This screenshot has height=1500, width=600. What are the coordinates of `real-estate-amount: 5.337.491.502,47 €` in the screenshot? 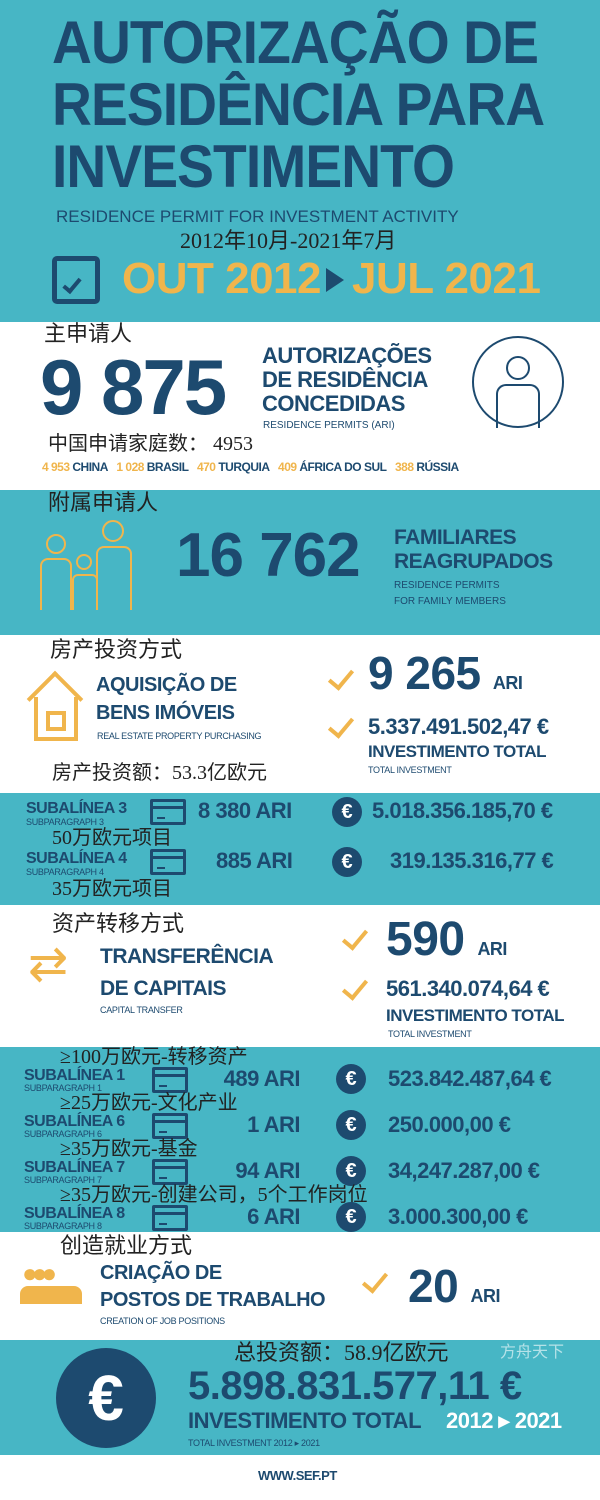 It's located at (458, 726).